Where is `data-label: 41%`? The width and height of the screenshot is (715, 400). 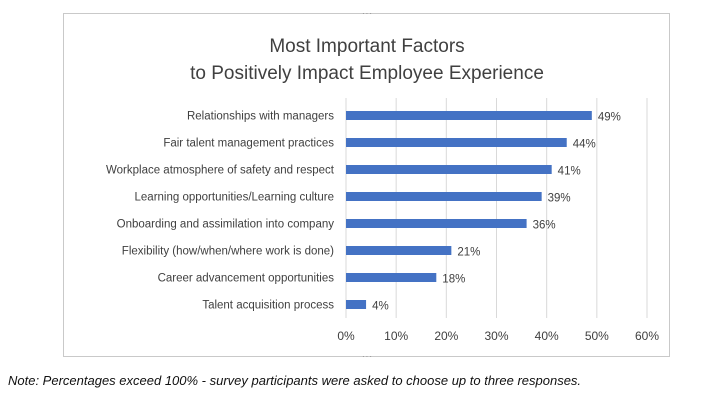
data-label: 41% is located at coordinates (569, 172).